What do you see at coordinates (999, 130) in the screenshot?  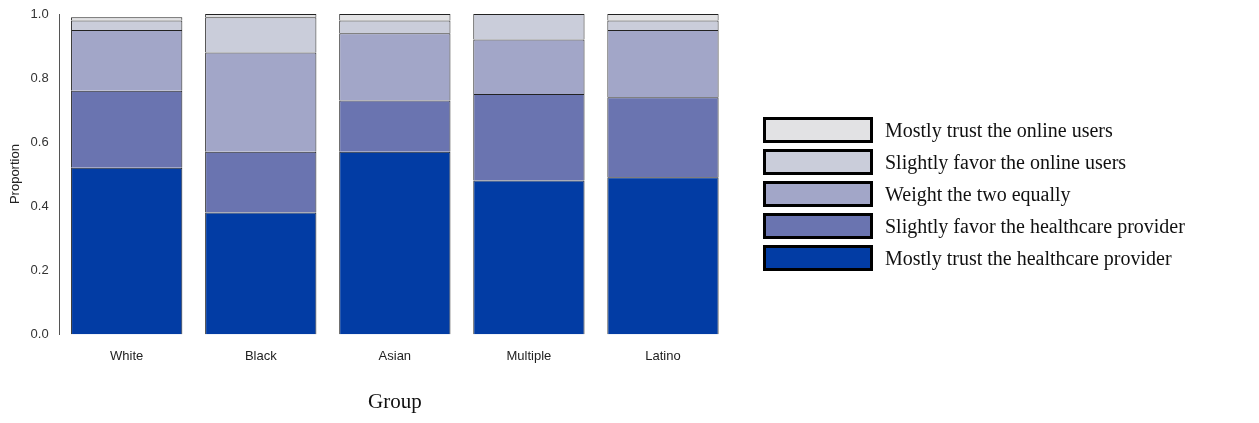 I see `text: Mostly trust the online users` at bounding box center [999, 130].